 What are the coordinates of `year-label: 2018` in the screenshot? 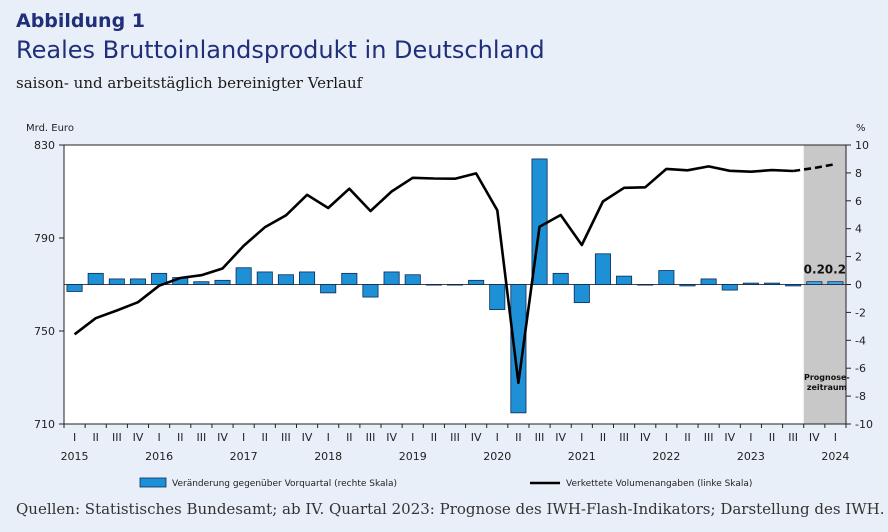 It's located at (328, 456).